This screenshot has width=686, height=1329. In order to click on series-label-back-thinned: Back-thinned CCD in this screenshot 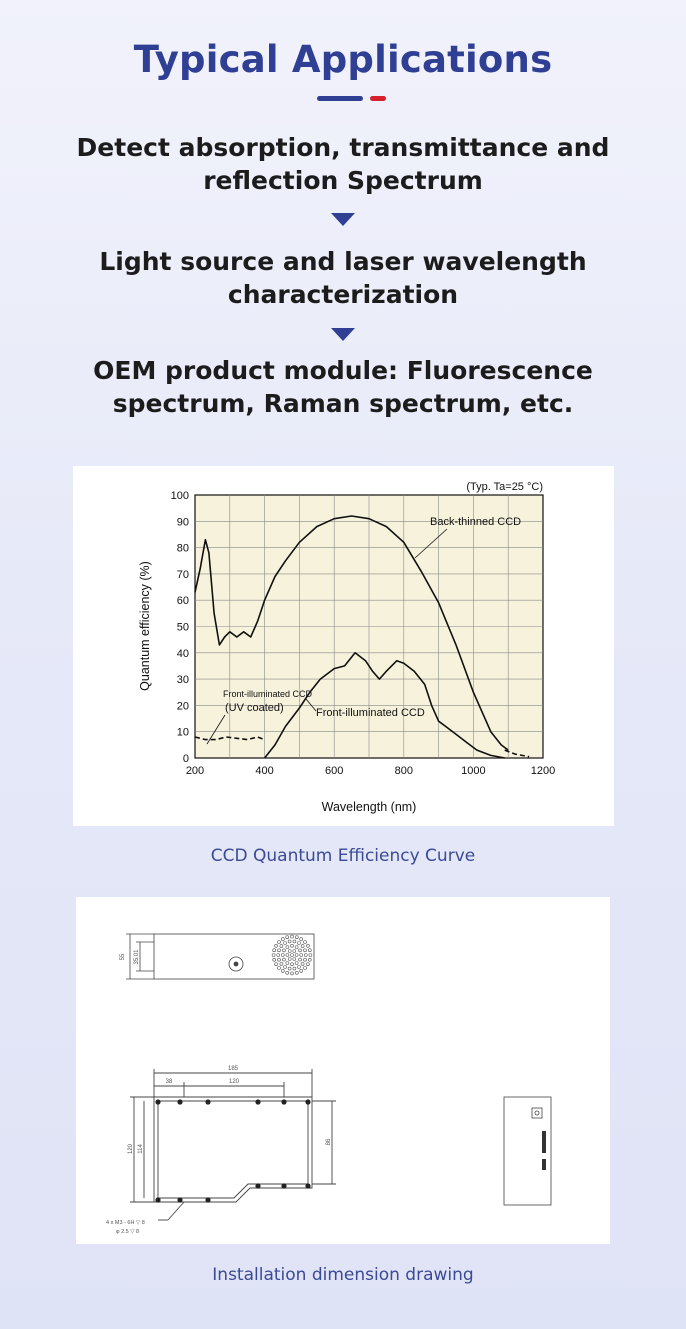, I will do `click(475, 522)`.